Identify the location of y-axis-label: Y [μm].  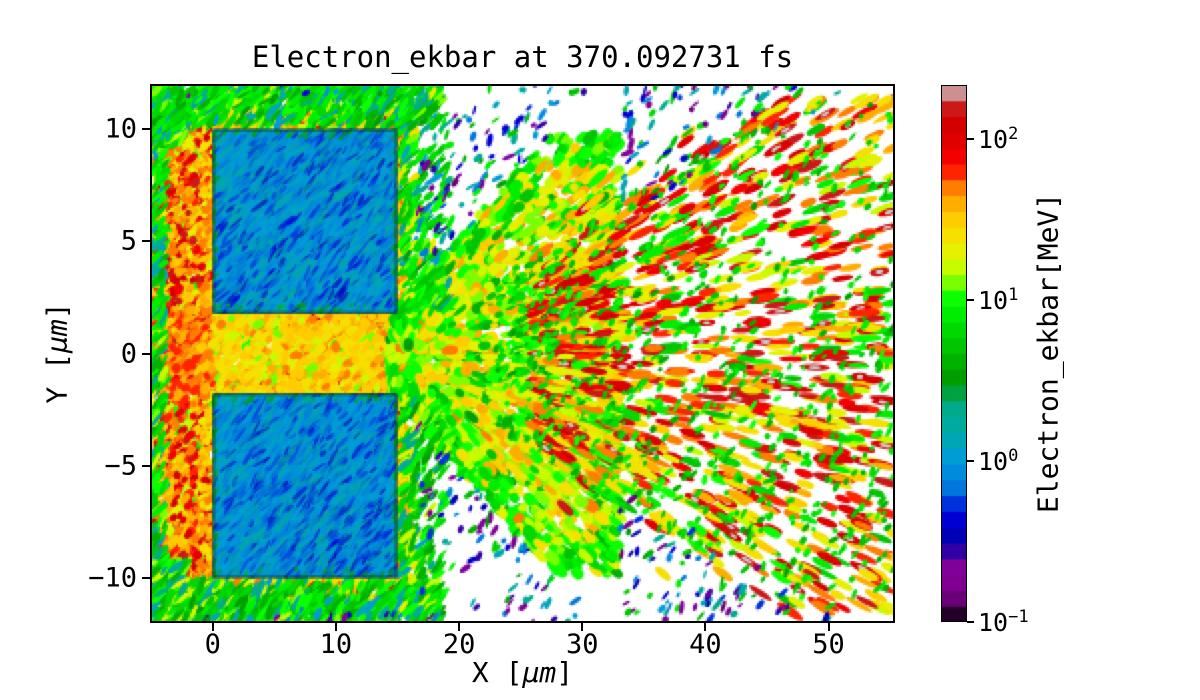
(57, 353).